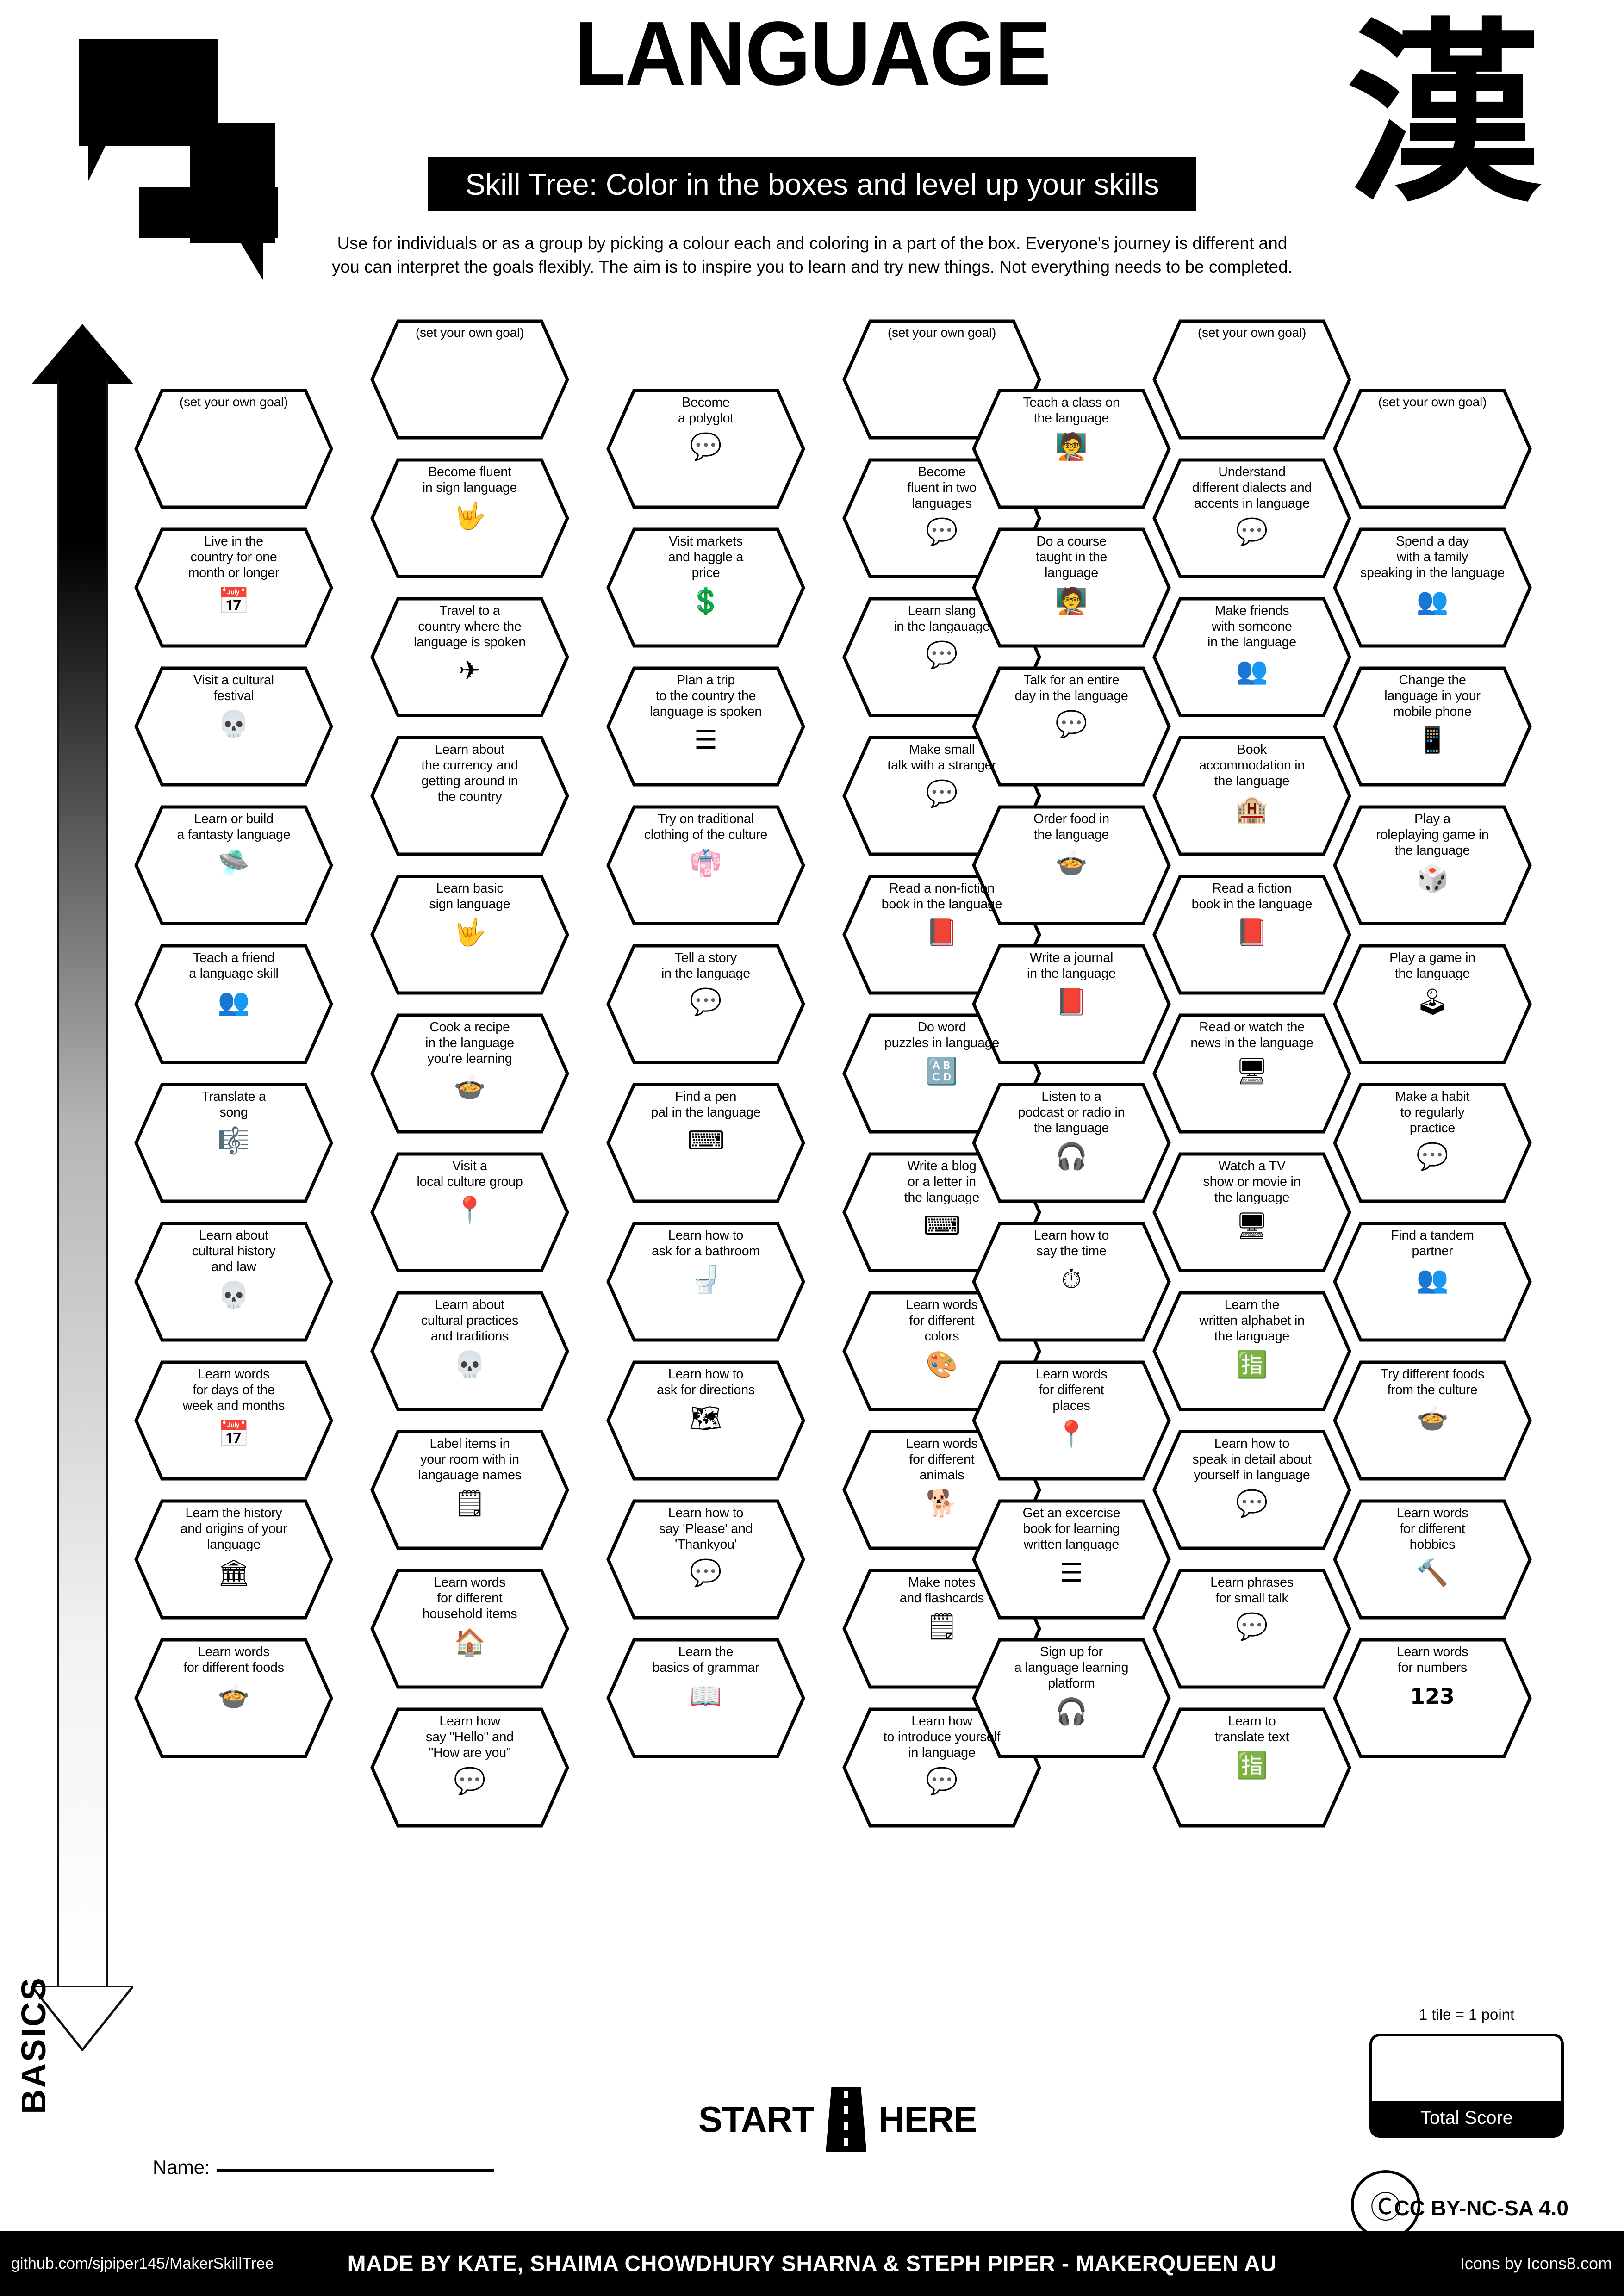 This screenshot has height=2296, width=1624. What do you see at coordinates (1071, 1698) in the screenshot?
I see `skill-tile: Sign up for a language learning platform 🎧` at bounding box center [1071, 1698].